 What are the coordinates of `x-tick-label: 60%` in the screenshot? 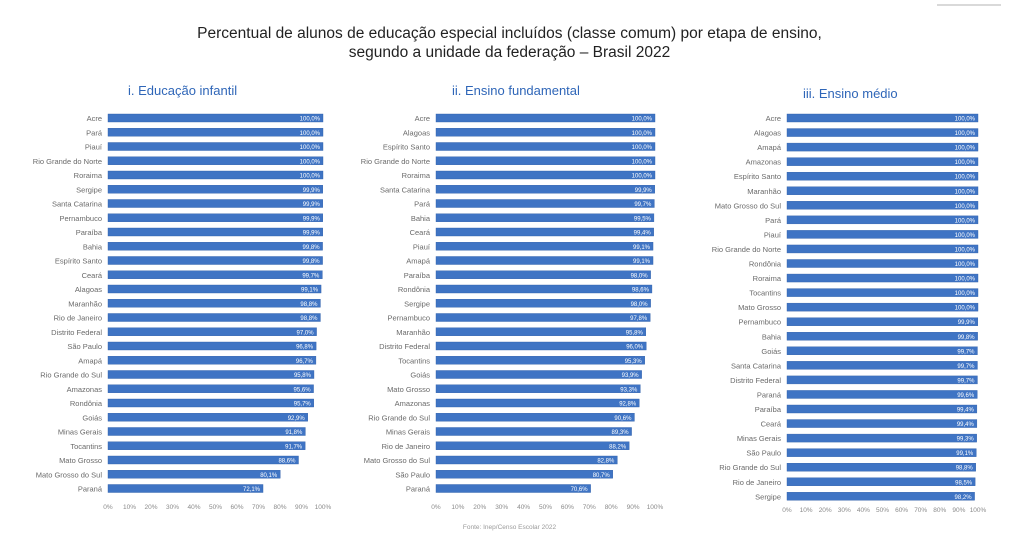 It's located at (236, 507).